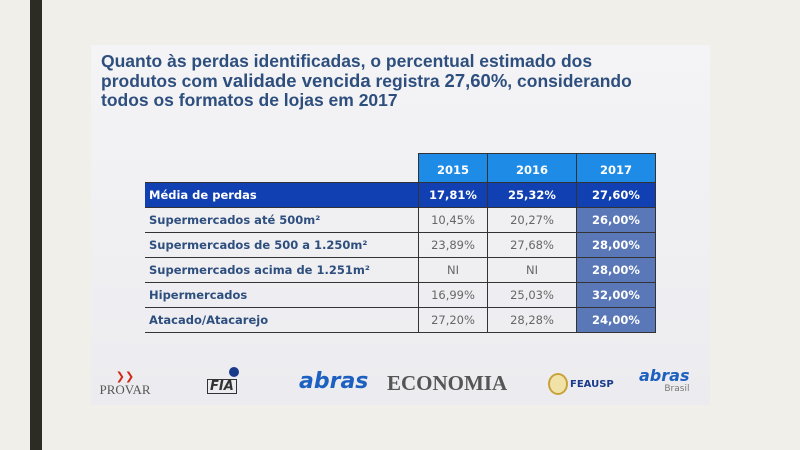  I want to click on economia-text: ECONOMIA, so click(447, 383).